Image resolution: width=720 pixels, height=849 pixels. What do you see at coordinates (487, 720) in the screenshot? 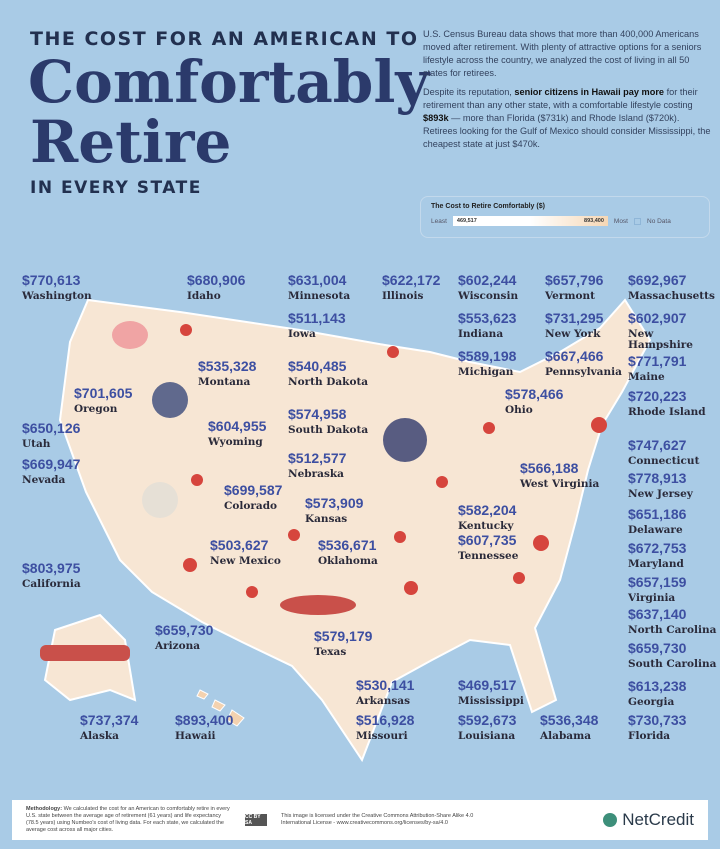
I see `state-value: $592,673` at bounding box center [487, 720].